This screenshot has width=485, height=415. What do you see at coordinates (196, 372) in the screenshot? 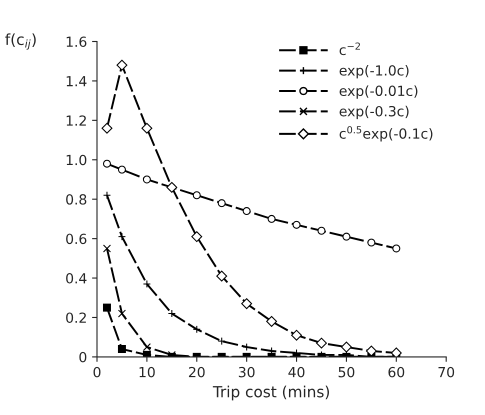
I see `x-tick-label: 20` at bounding box center [196, 372].